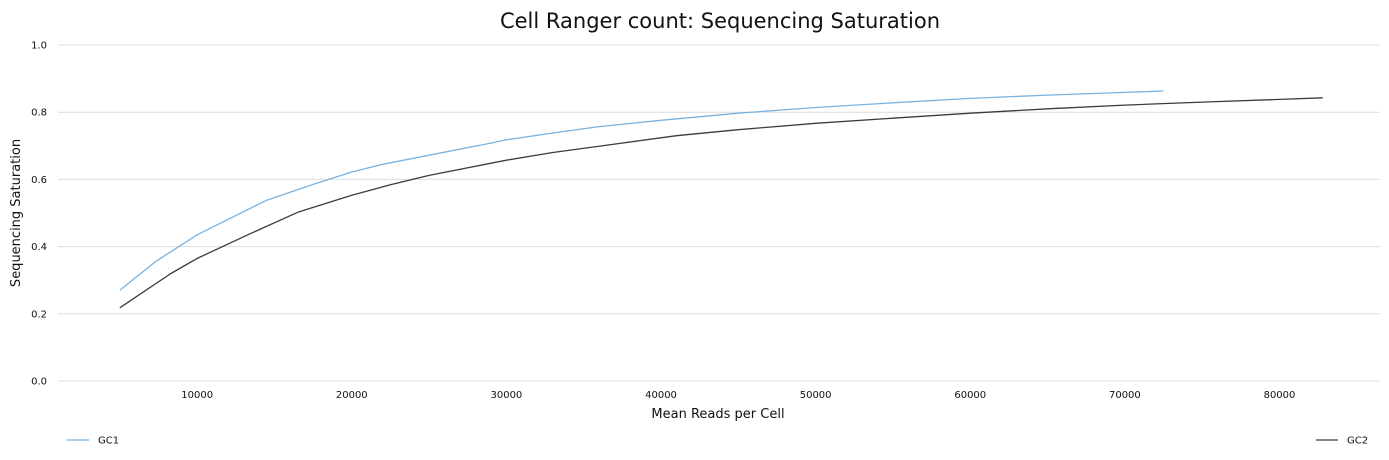 This screenshot has width=1389, height=460. What do you see at coordinates (39, 314) in the screenshot?
I see `y-tick-label: 0.2` at bounding box center [39, 314].